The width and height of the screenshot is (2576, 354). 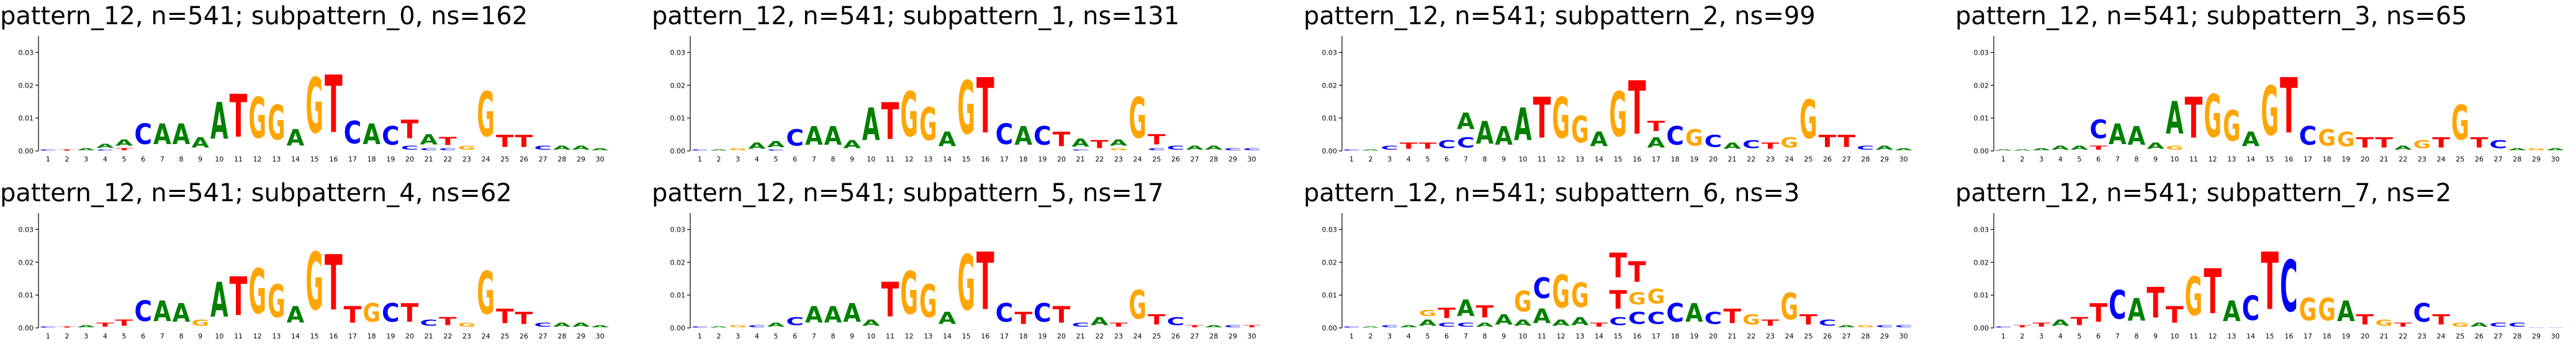 What do you see at coordinates (67, 336) in the screenshot?
I see `x-tick-label: 2` at bounding box center [67, 336].